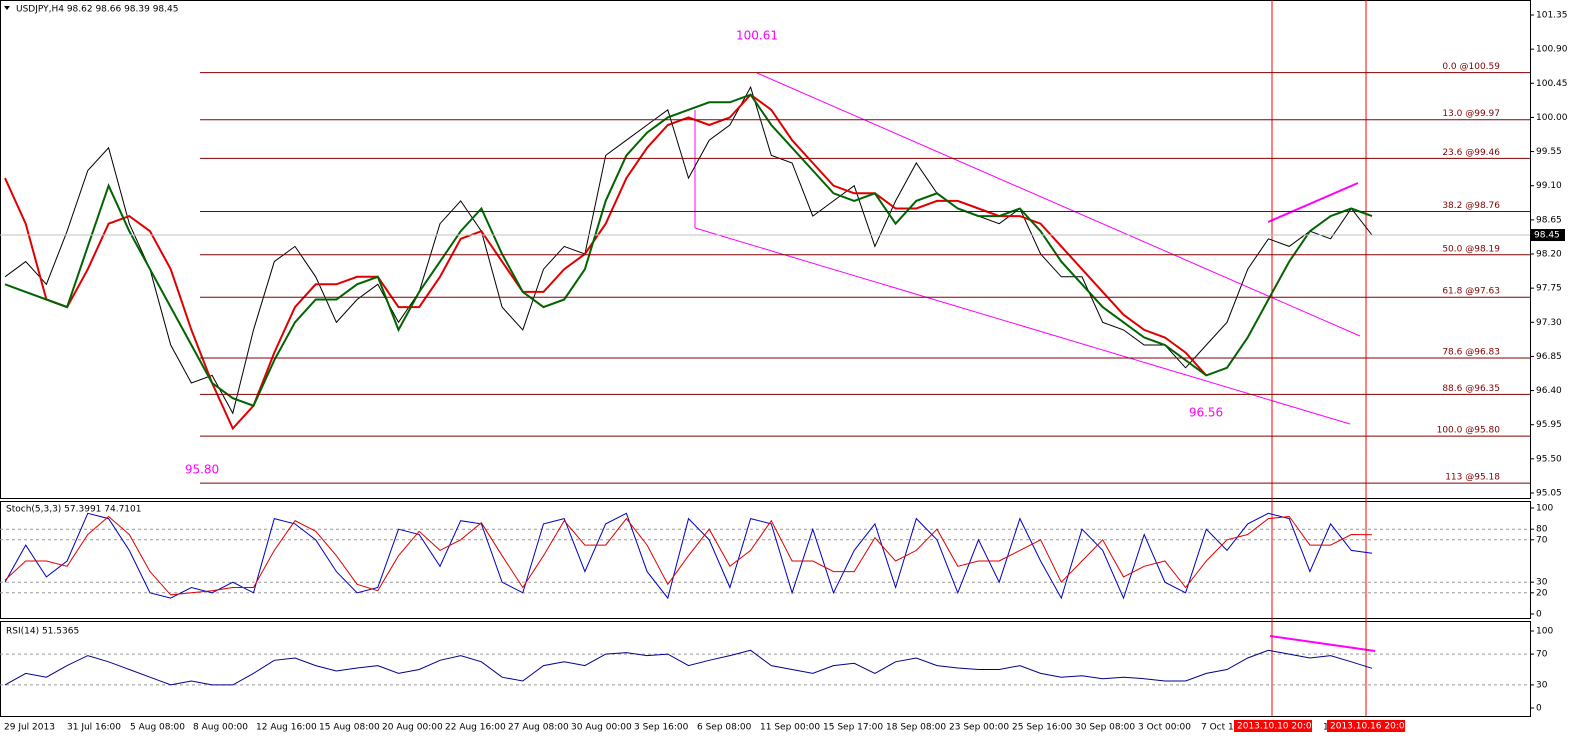 The height and width of the screenshot is (746, 1596). What do you see at coordinates (1549, 255) in the screenshot?
I see `y-tick-label: 98.20` at bounding box center [1549, 255].